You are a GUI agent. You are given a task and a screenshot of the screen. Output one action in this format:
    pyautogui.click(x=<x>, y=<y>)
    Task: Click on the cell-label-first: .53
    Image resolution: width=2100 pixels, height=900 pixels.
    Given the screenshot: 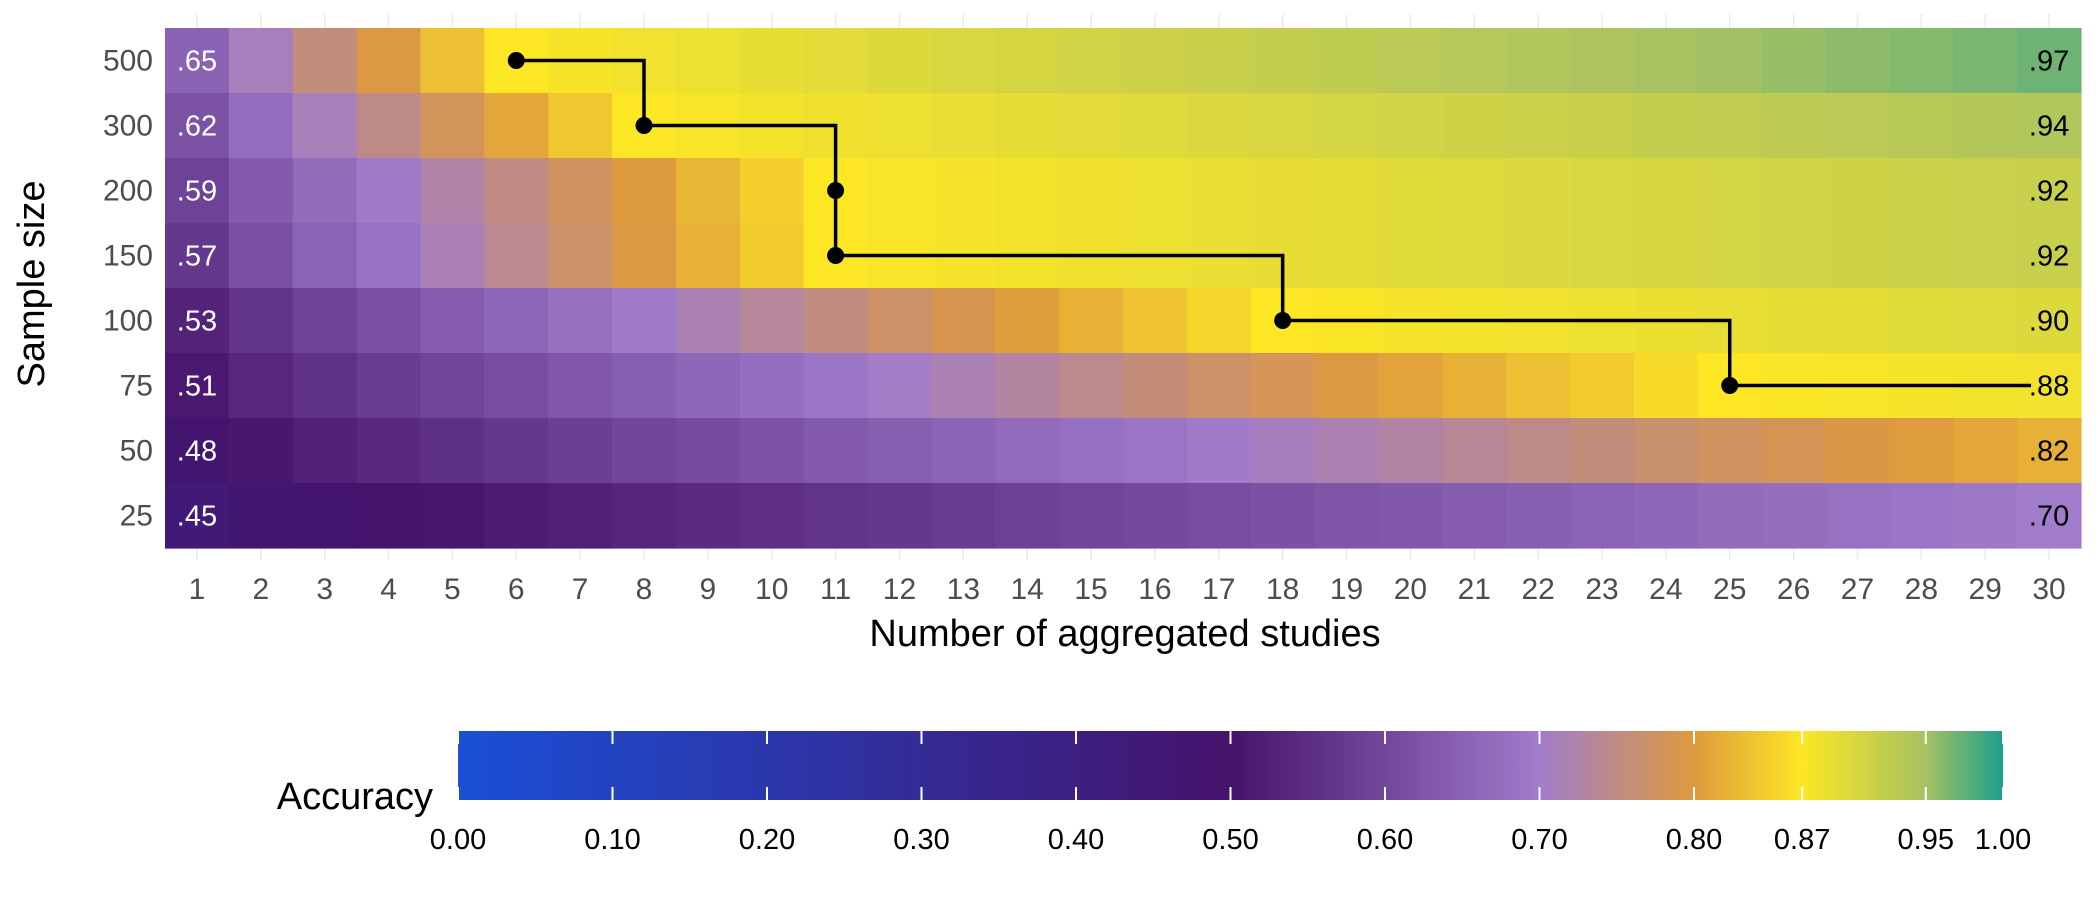 What is the action you would take?
    pyautogui.click(x=197, y=322)
    